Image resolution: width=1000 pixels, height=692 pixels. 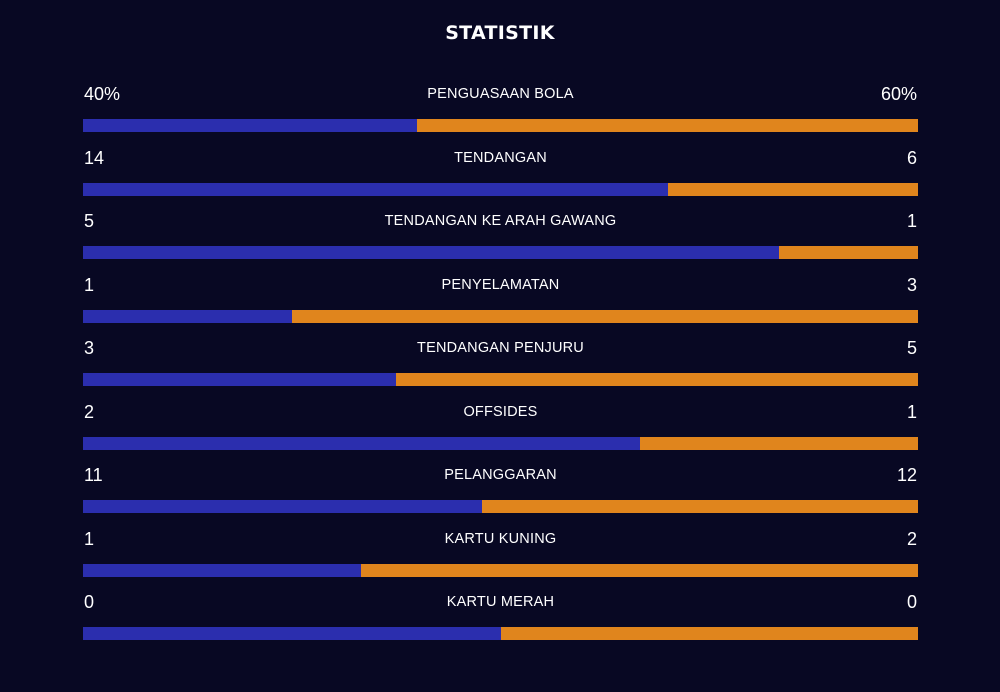 What do you see at coordinates (500, 94) in the screenshot?
I see `stat-label: PENGUASAAN BOLA` at bounding box center [500, 94].